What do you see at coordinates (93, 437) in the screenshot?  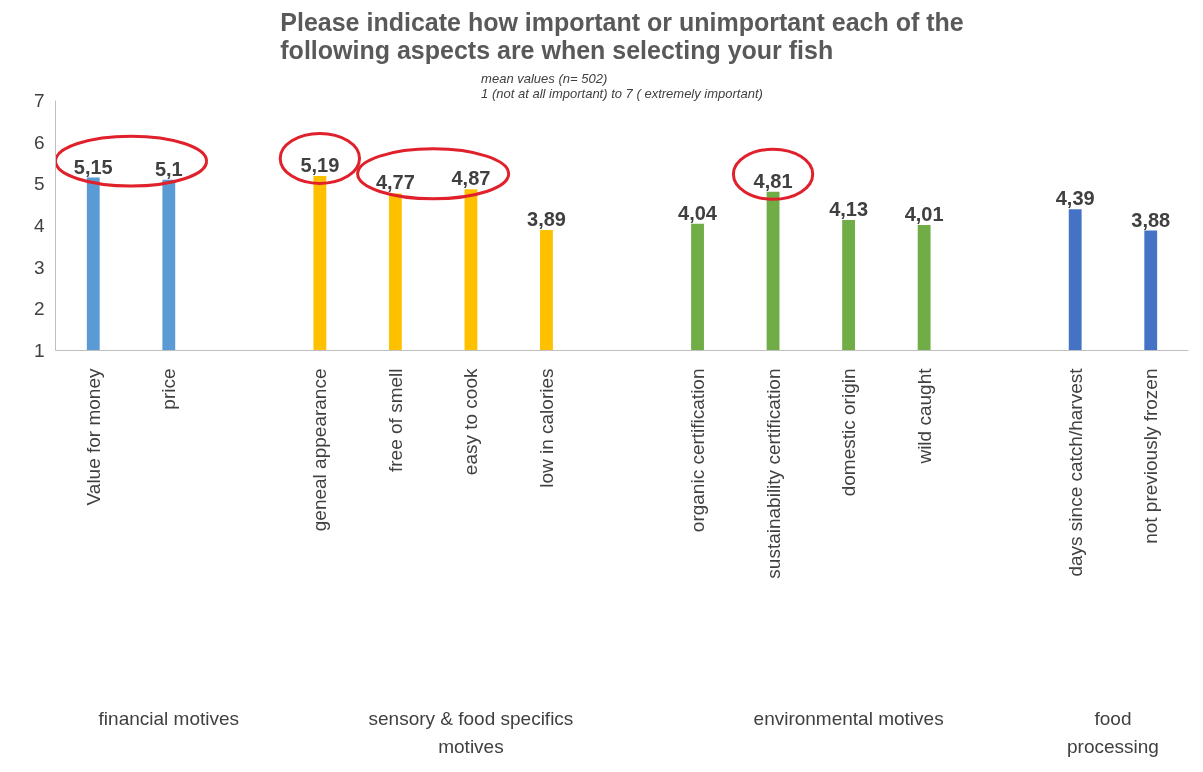 I see `x-tick-label: Value for money` at bounding box center [93, 437].